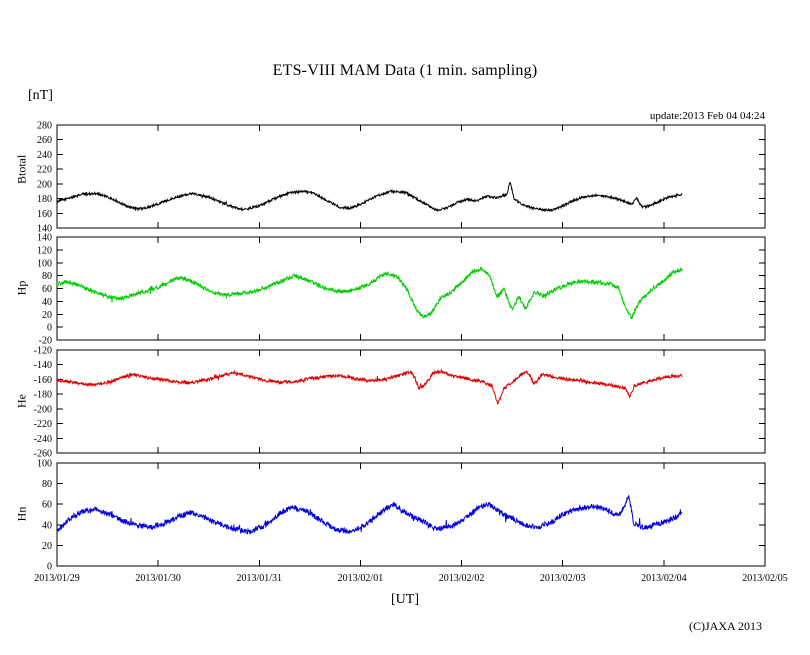  Describe the element at coordinates (44, 170) in the screenshot. I see `y-tick-label: 220` at that location.